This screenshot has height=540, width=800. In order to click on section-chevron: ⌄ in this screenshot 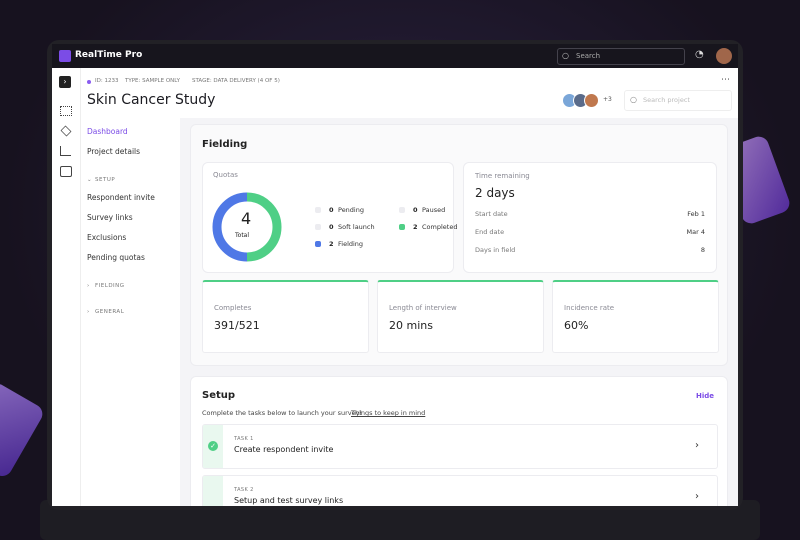, I will do `click(89, 180)`.